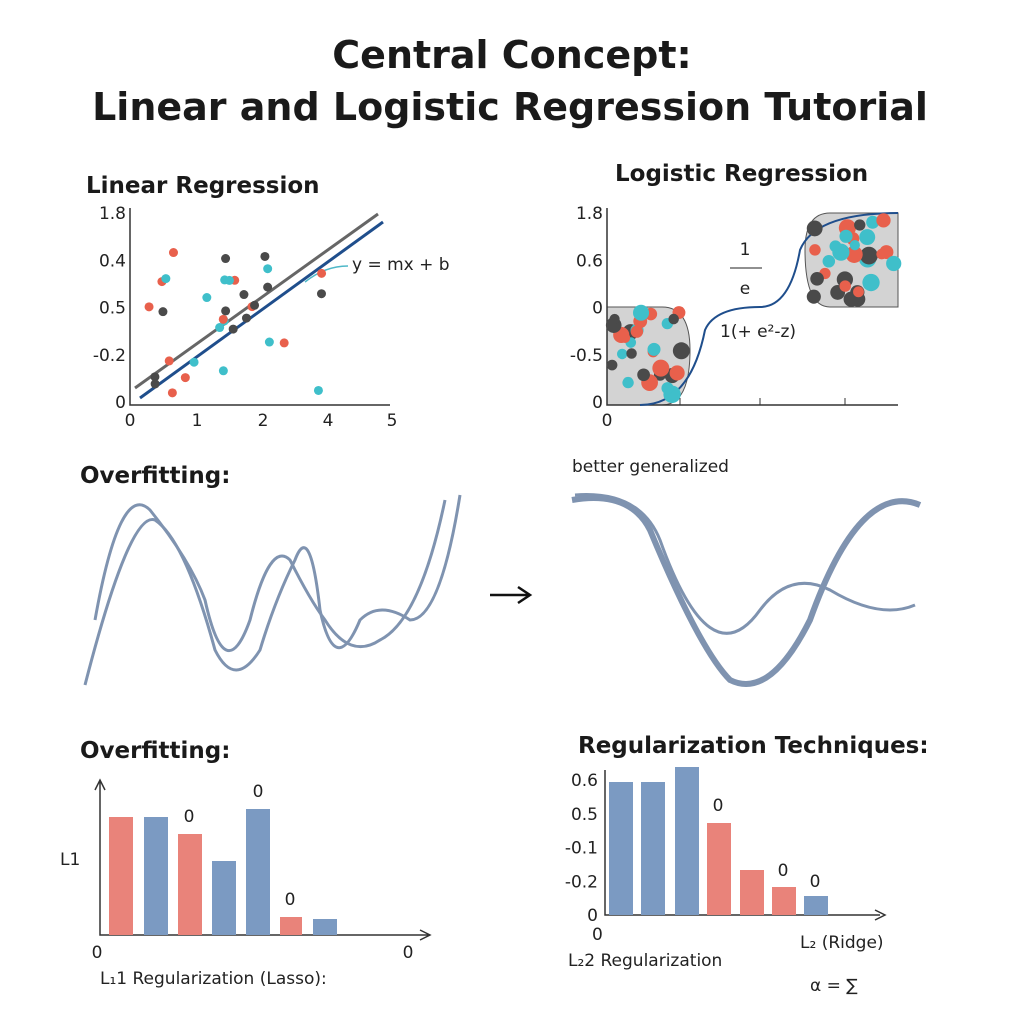 The width and height of the screenshot is (1024, 1024). Describe the element at coordinates (745, 250) in the screenshot. I see `fraction-top: 1` at that location.